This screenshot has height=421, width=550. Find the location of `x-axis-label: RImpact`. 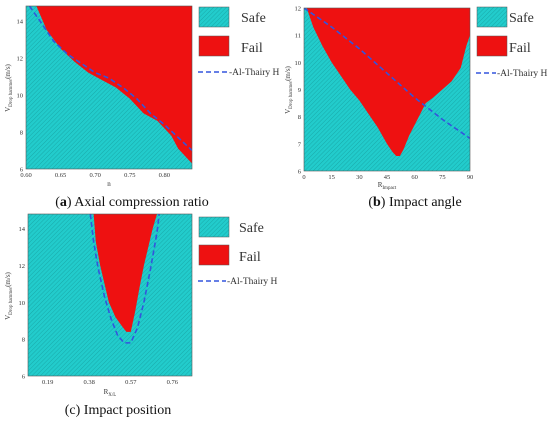

x-axis-label: RImpact is located at coordinates (387, 186).